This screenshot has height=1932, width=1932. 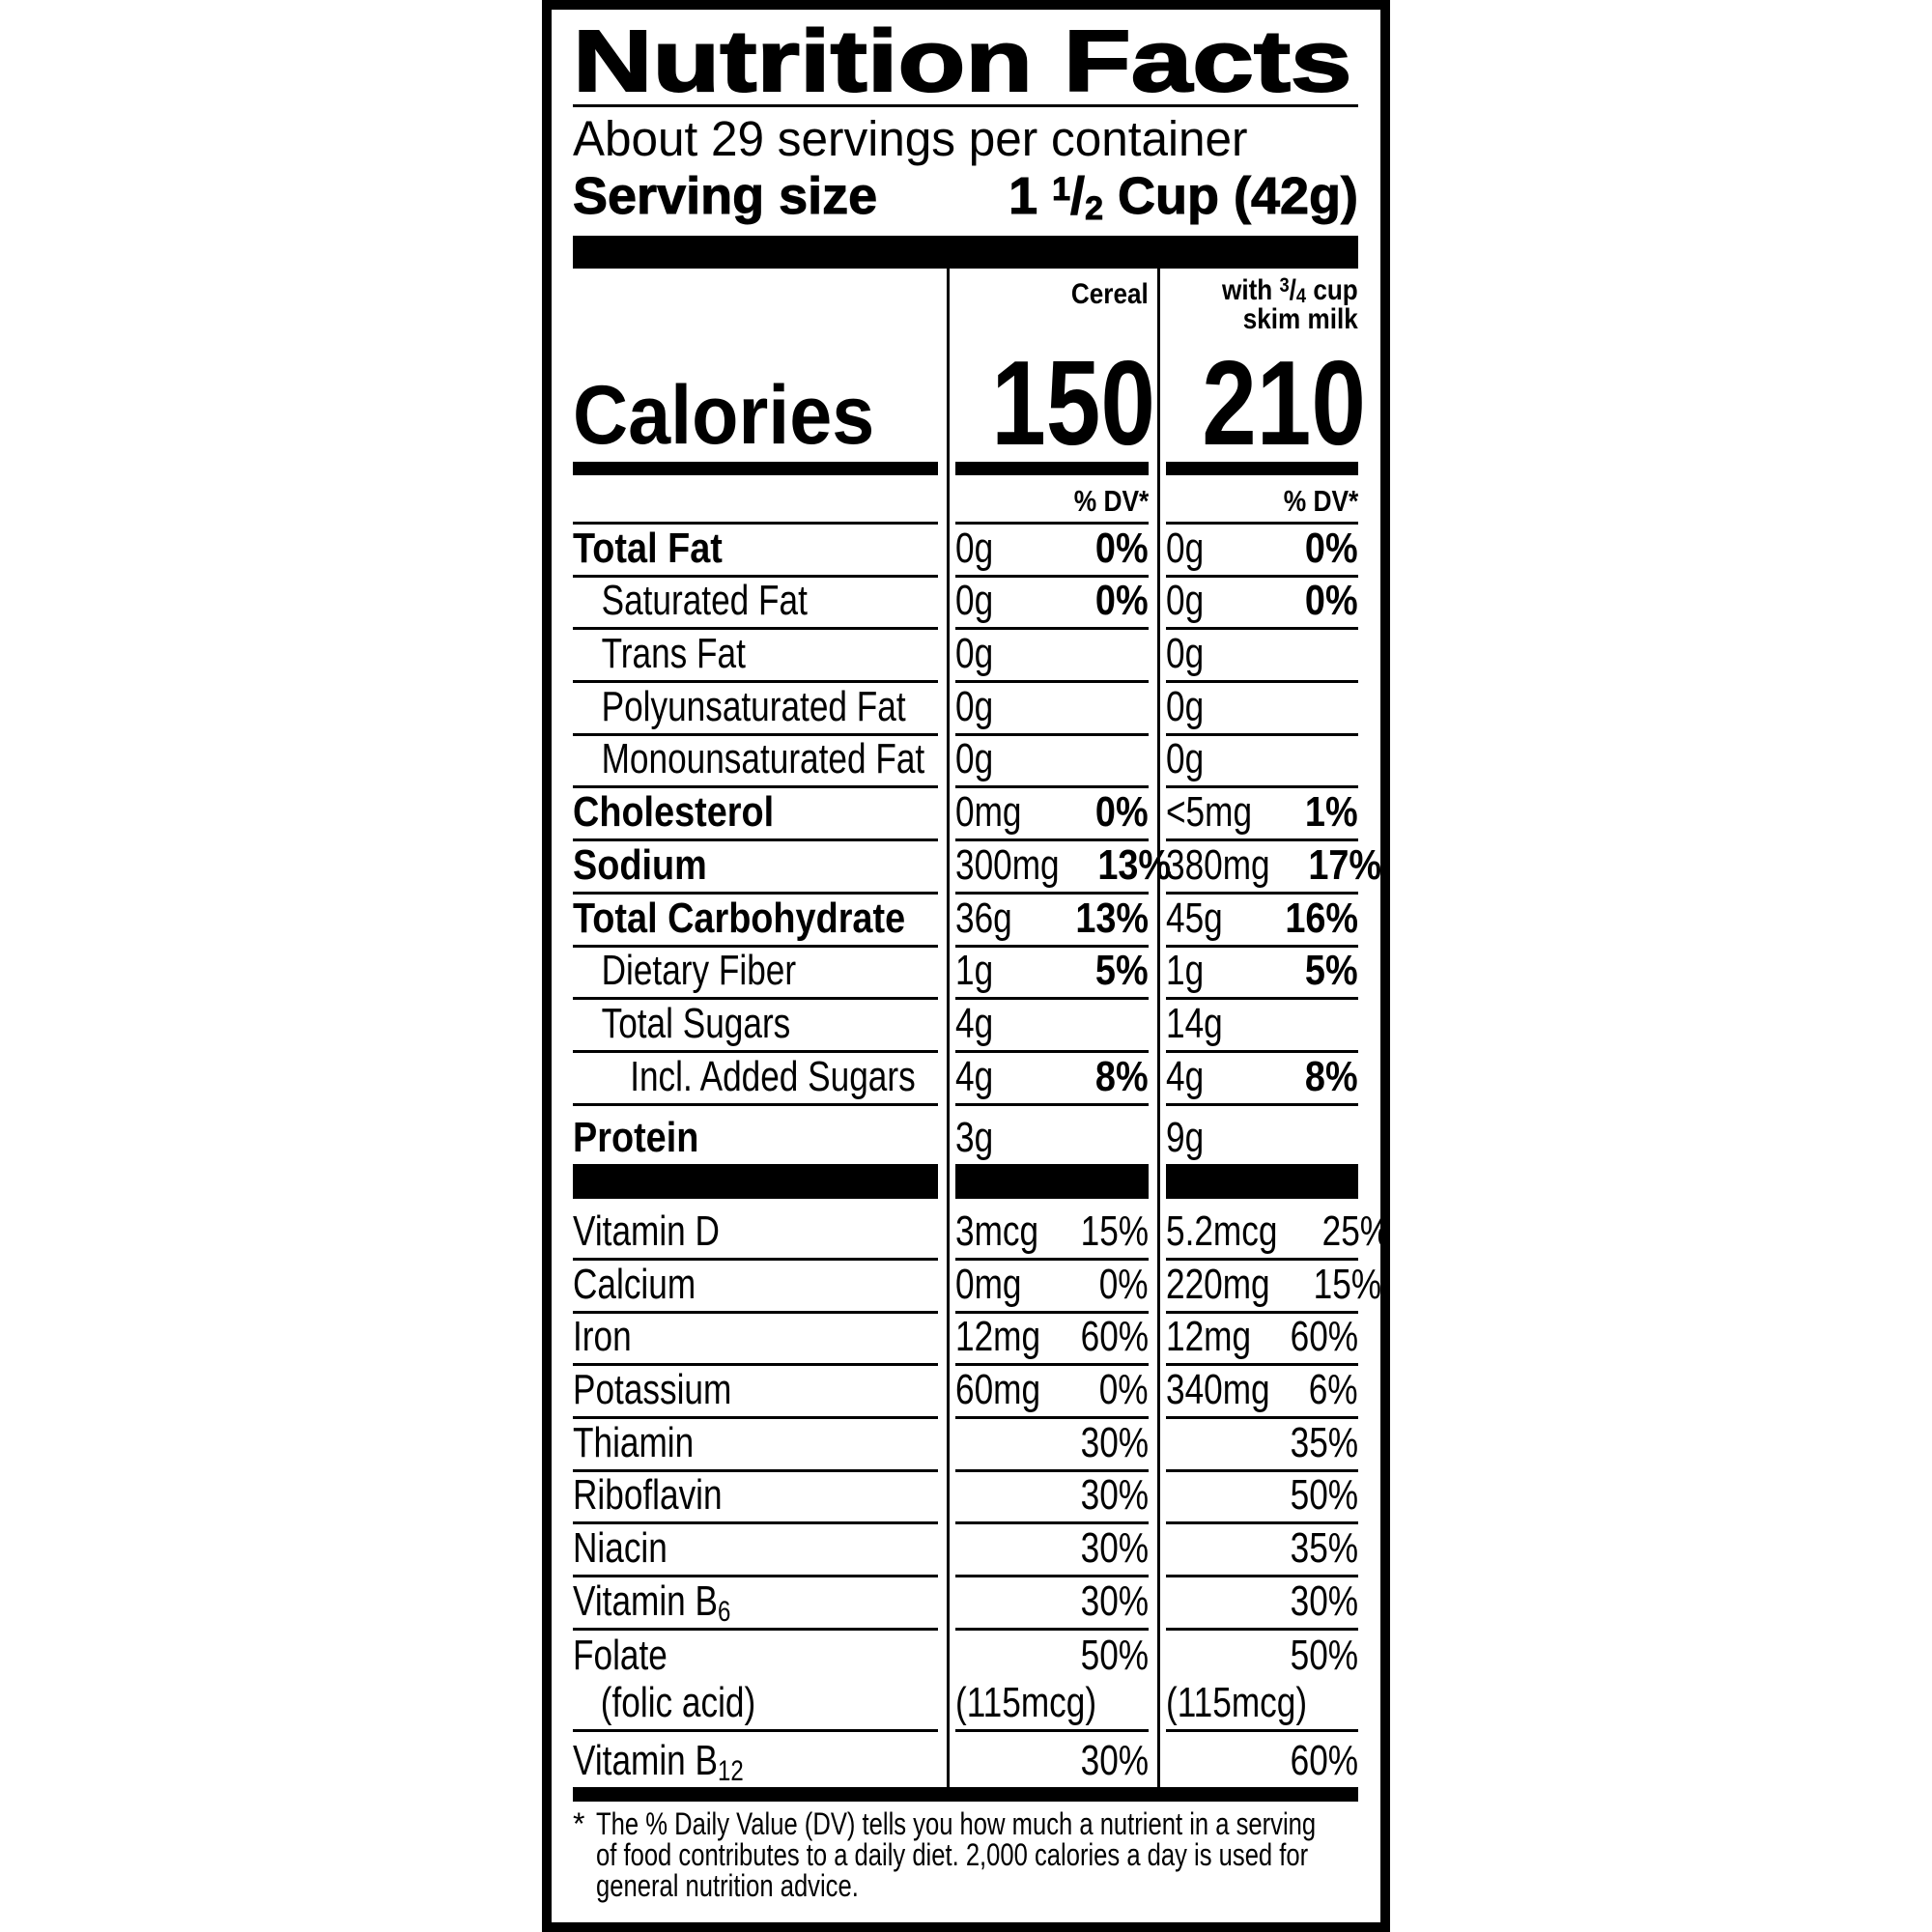 I want to click on amount-cereal: 1g, so click(x=974, y=971).